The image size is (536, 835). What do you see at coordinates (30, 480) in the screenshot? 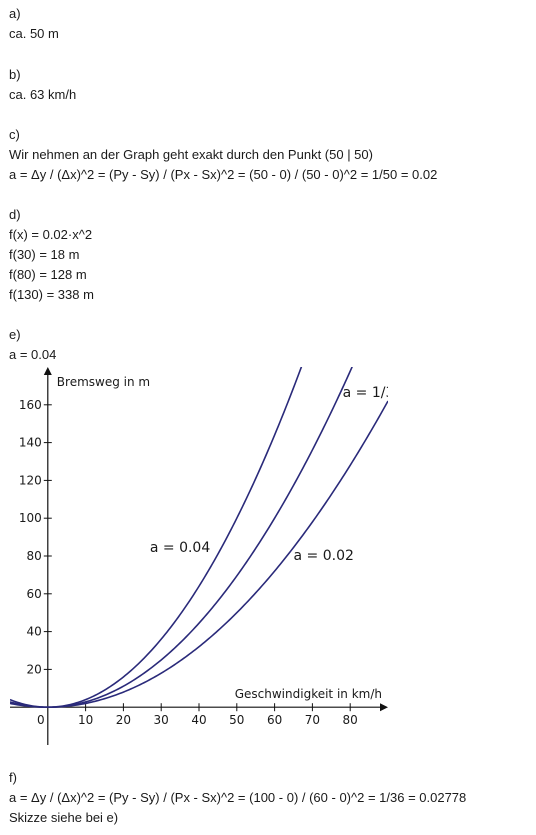
I see `y-tick-label: 120` at bounding box center [30, 480].